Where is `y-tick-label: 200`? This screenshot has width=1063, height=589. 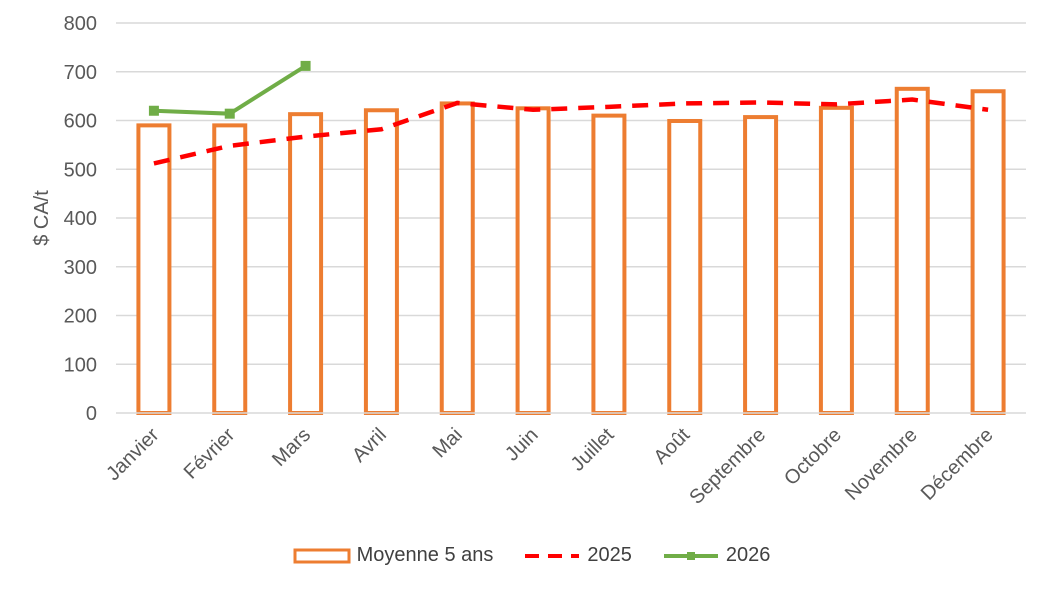 y-tick-label: 200 is located at coordinates (80, 317).